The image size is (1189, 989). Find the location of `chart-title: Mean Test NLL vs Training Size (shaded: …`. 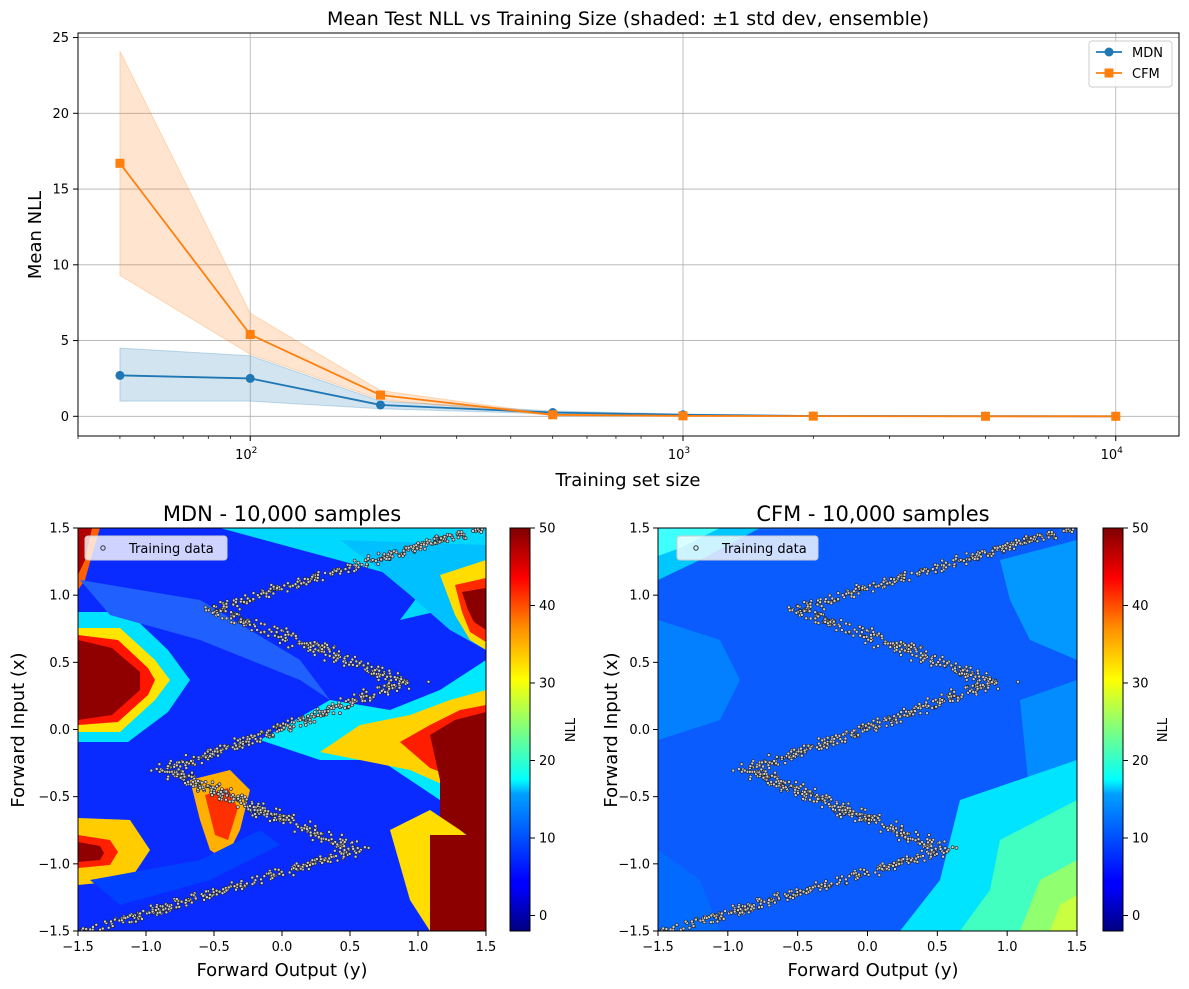

chart-title: Mean Test NLL vs Training Size (shaded: … is located at coordinates (628, 19).